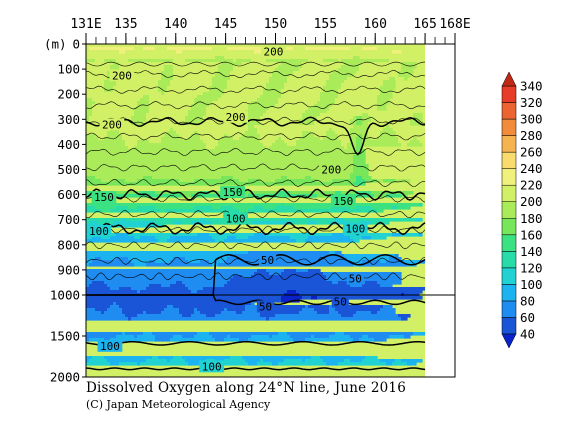 The height and width of the screenshot is (427, 570). Describe the element at coordinates (531, 185) in the screenshot. I see `colorbar-label: 220` at that location.